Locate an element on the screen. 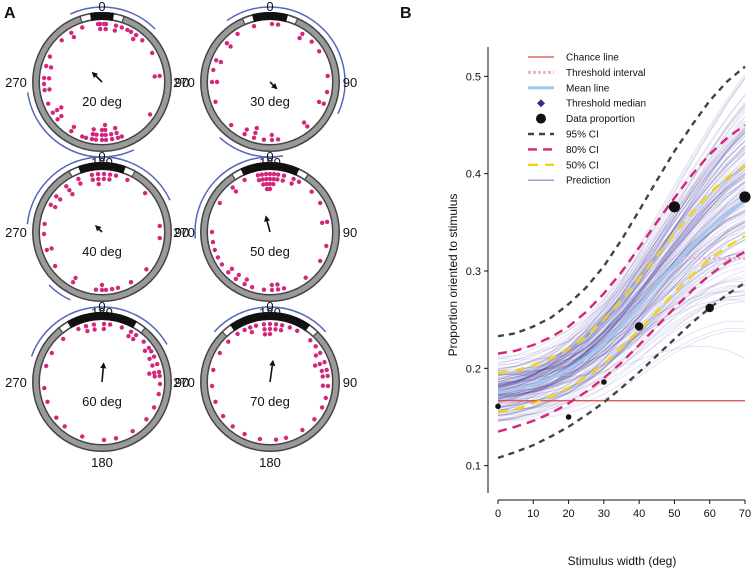  dial-arrow-shaft is located at coordinates (100, 230).